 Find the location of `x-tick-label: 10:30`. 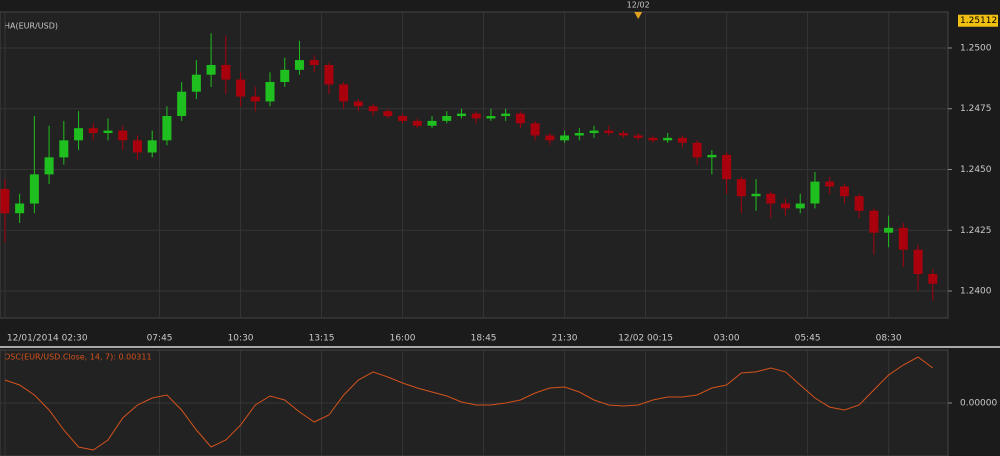

x-tick-label: 10:30 is located at coordinates (241, 339).